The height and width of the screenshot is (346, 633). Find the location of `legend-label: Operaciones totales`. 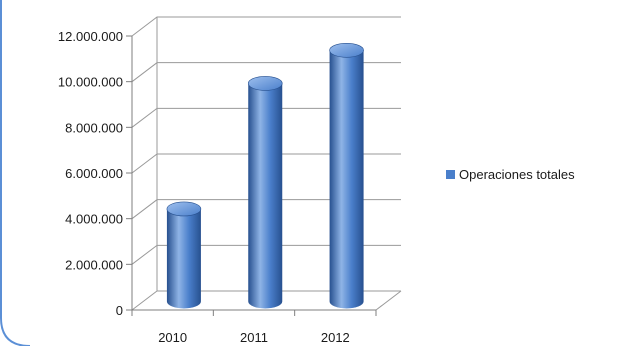

legend-label: Operaciones totales is located at coordinates (517, 174).